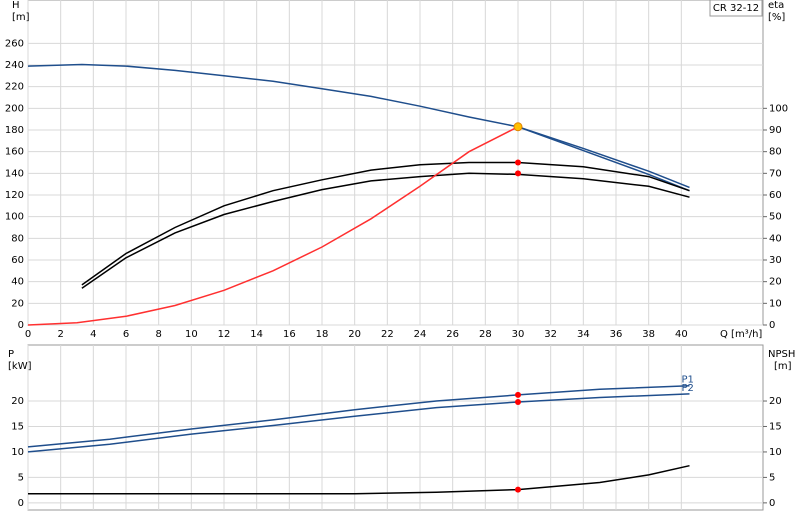  Describe the element at coordinates (550, 334) in the screenshot. I see `x-tick-label: 32` at that location.